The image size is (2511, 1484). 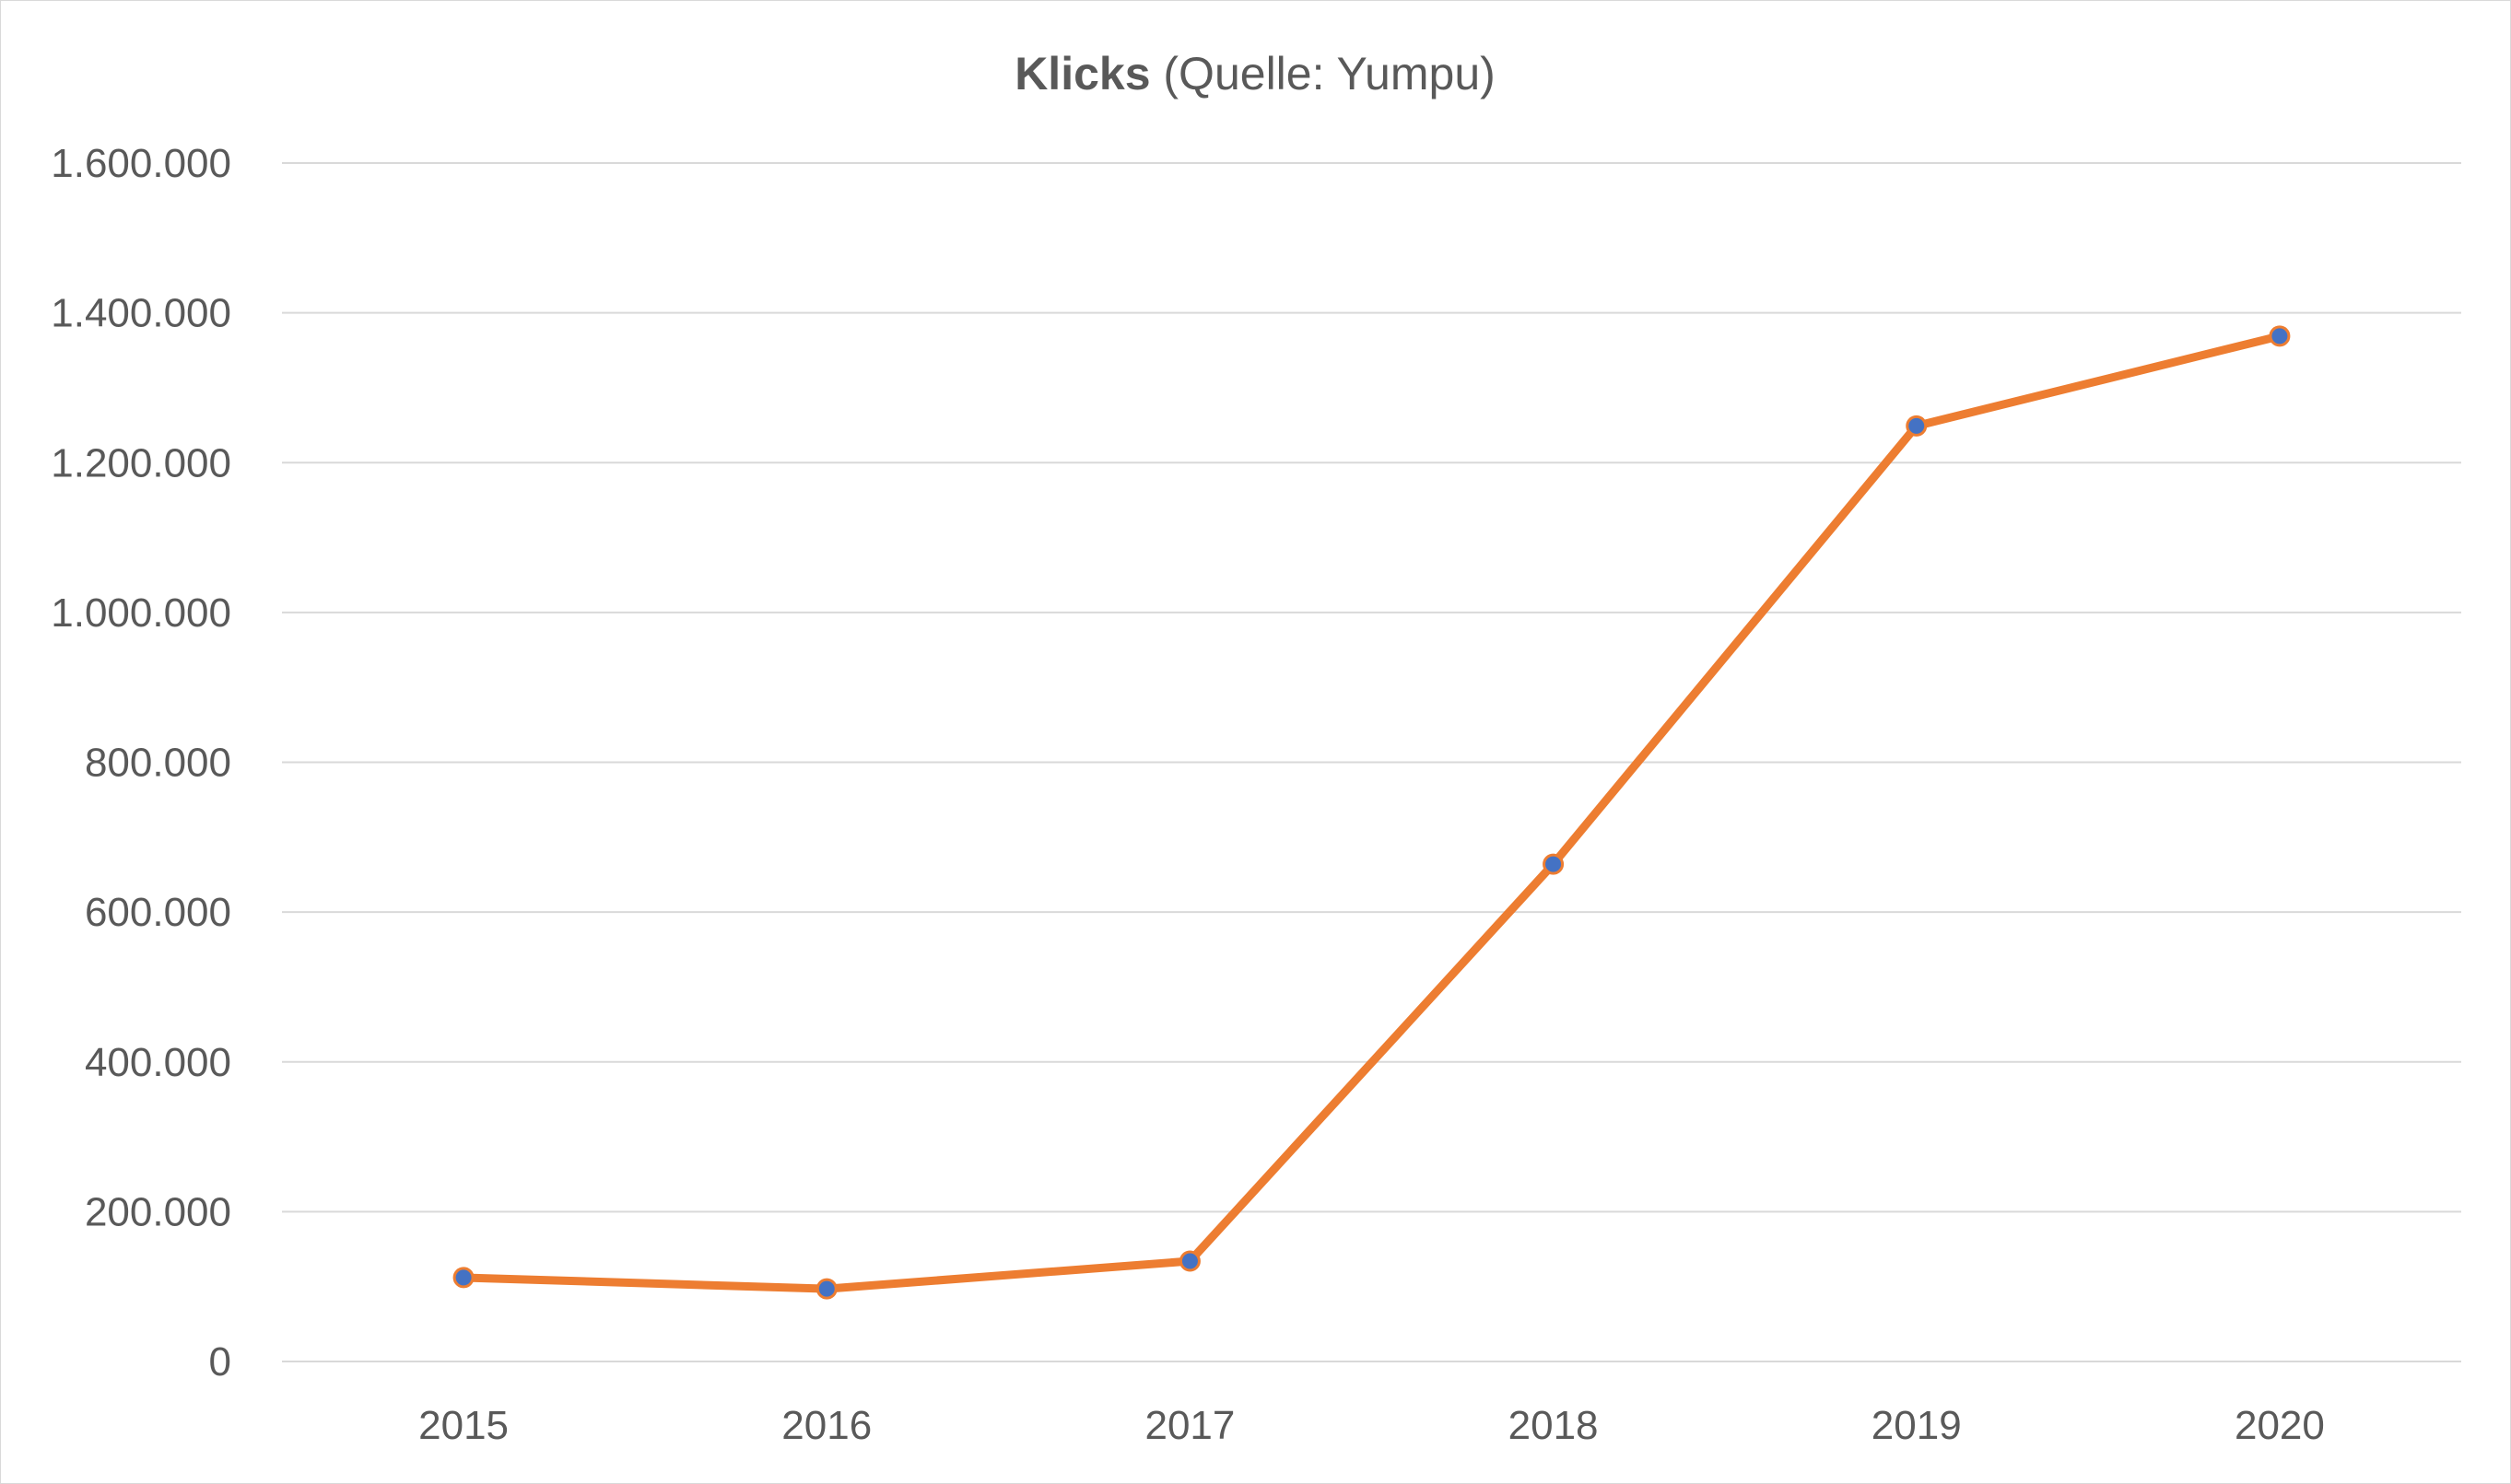 What do you see at coordinates (141, 462) in the screenshot?
I see `y-tick-label: 1.200.000` at bounding box center [141, 462].